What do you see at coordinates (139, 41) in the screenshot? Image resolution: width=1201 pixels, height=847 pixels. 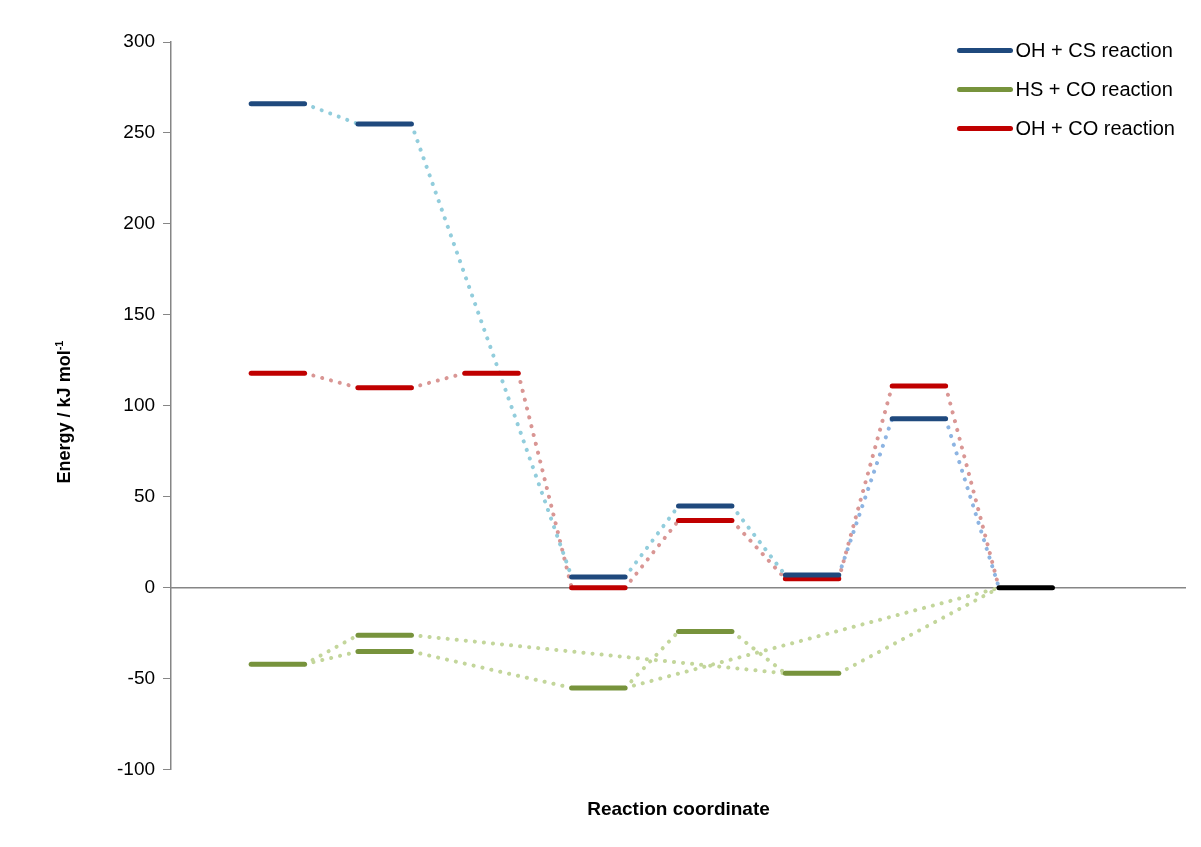 I see `y-tick-label: 300` at bounding box center [139, 41].